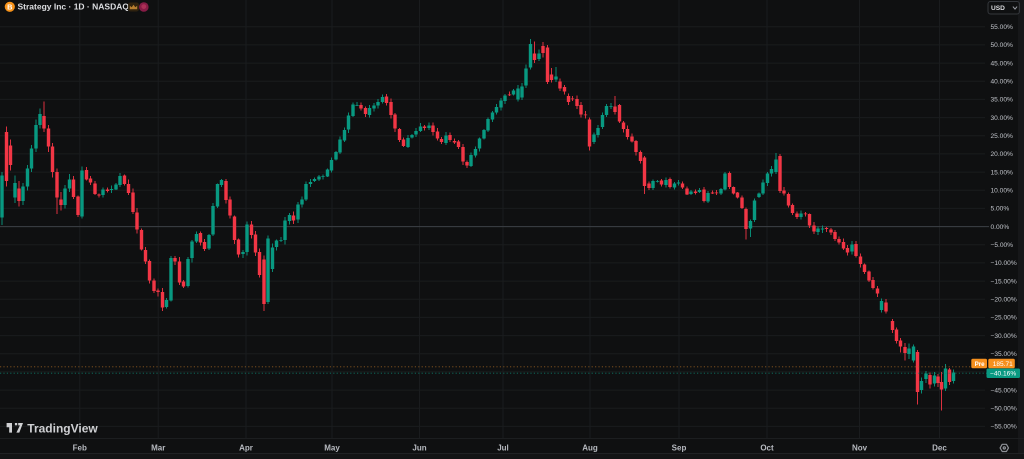 The height and width of the screenshot is (459, 1024). I want to click on svg-text: Sep, so click(679, 447).